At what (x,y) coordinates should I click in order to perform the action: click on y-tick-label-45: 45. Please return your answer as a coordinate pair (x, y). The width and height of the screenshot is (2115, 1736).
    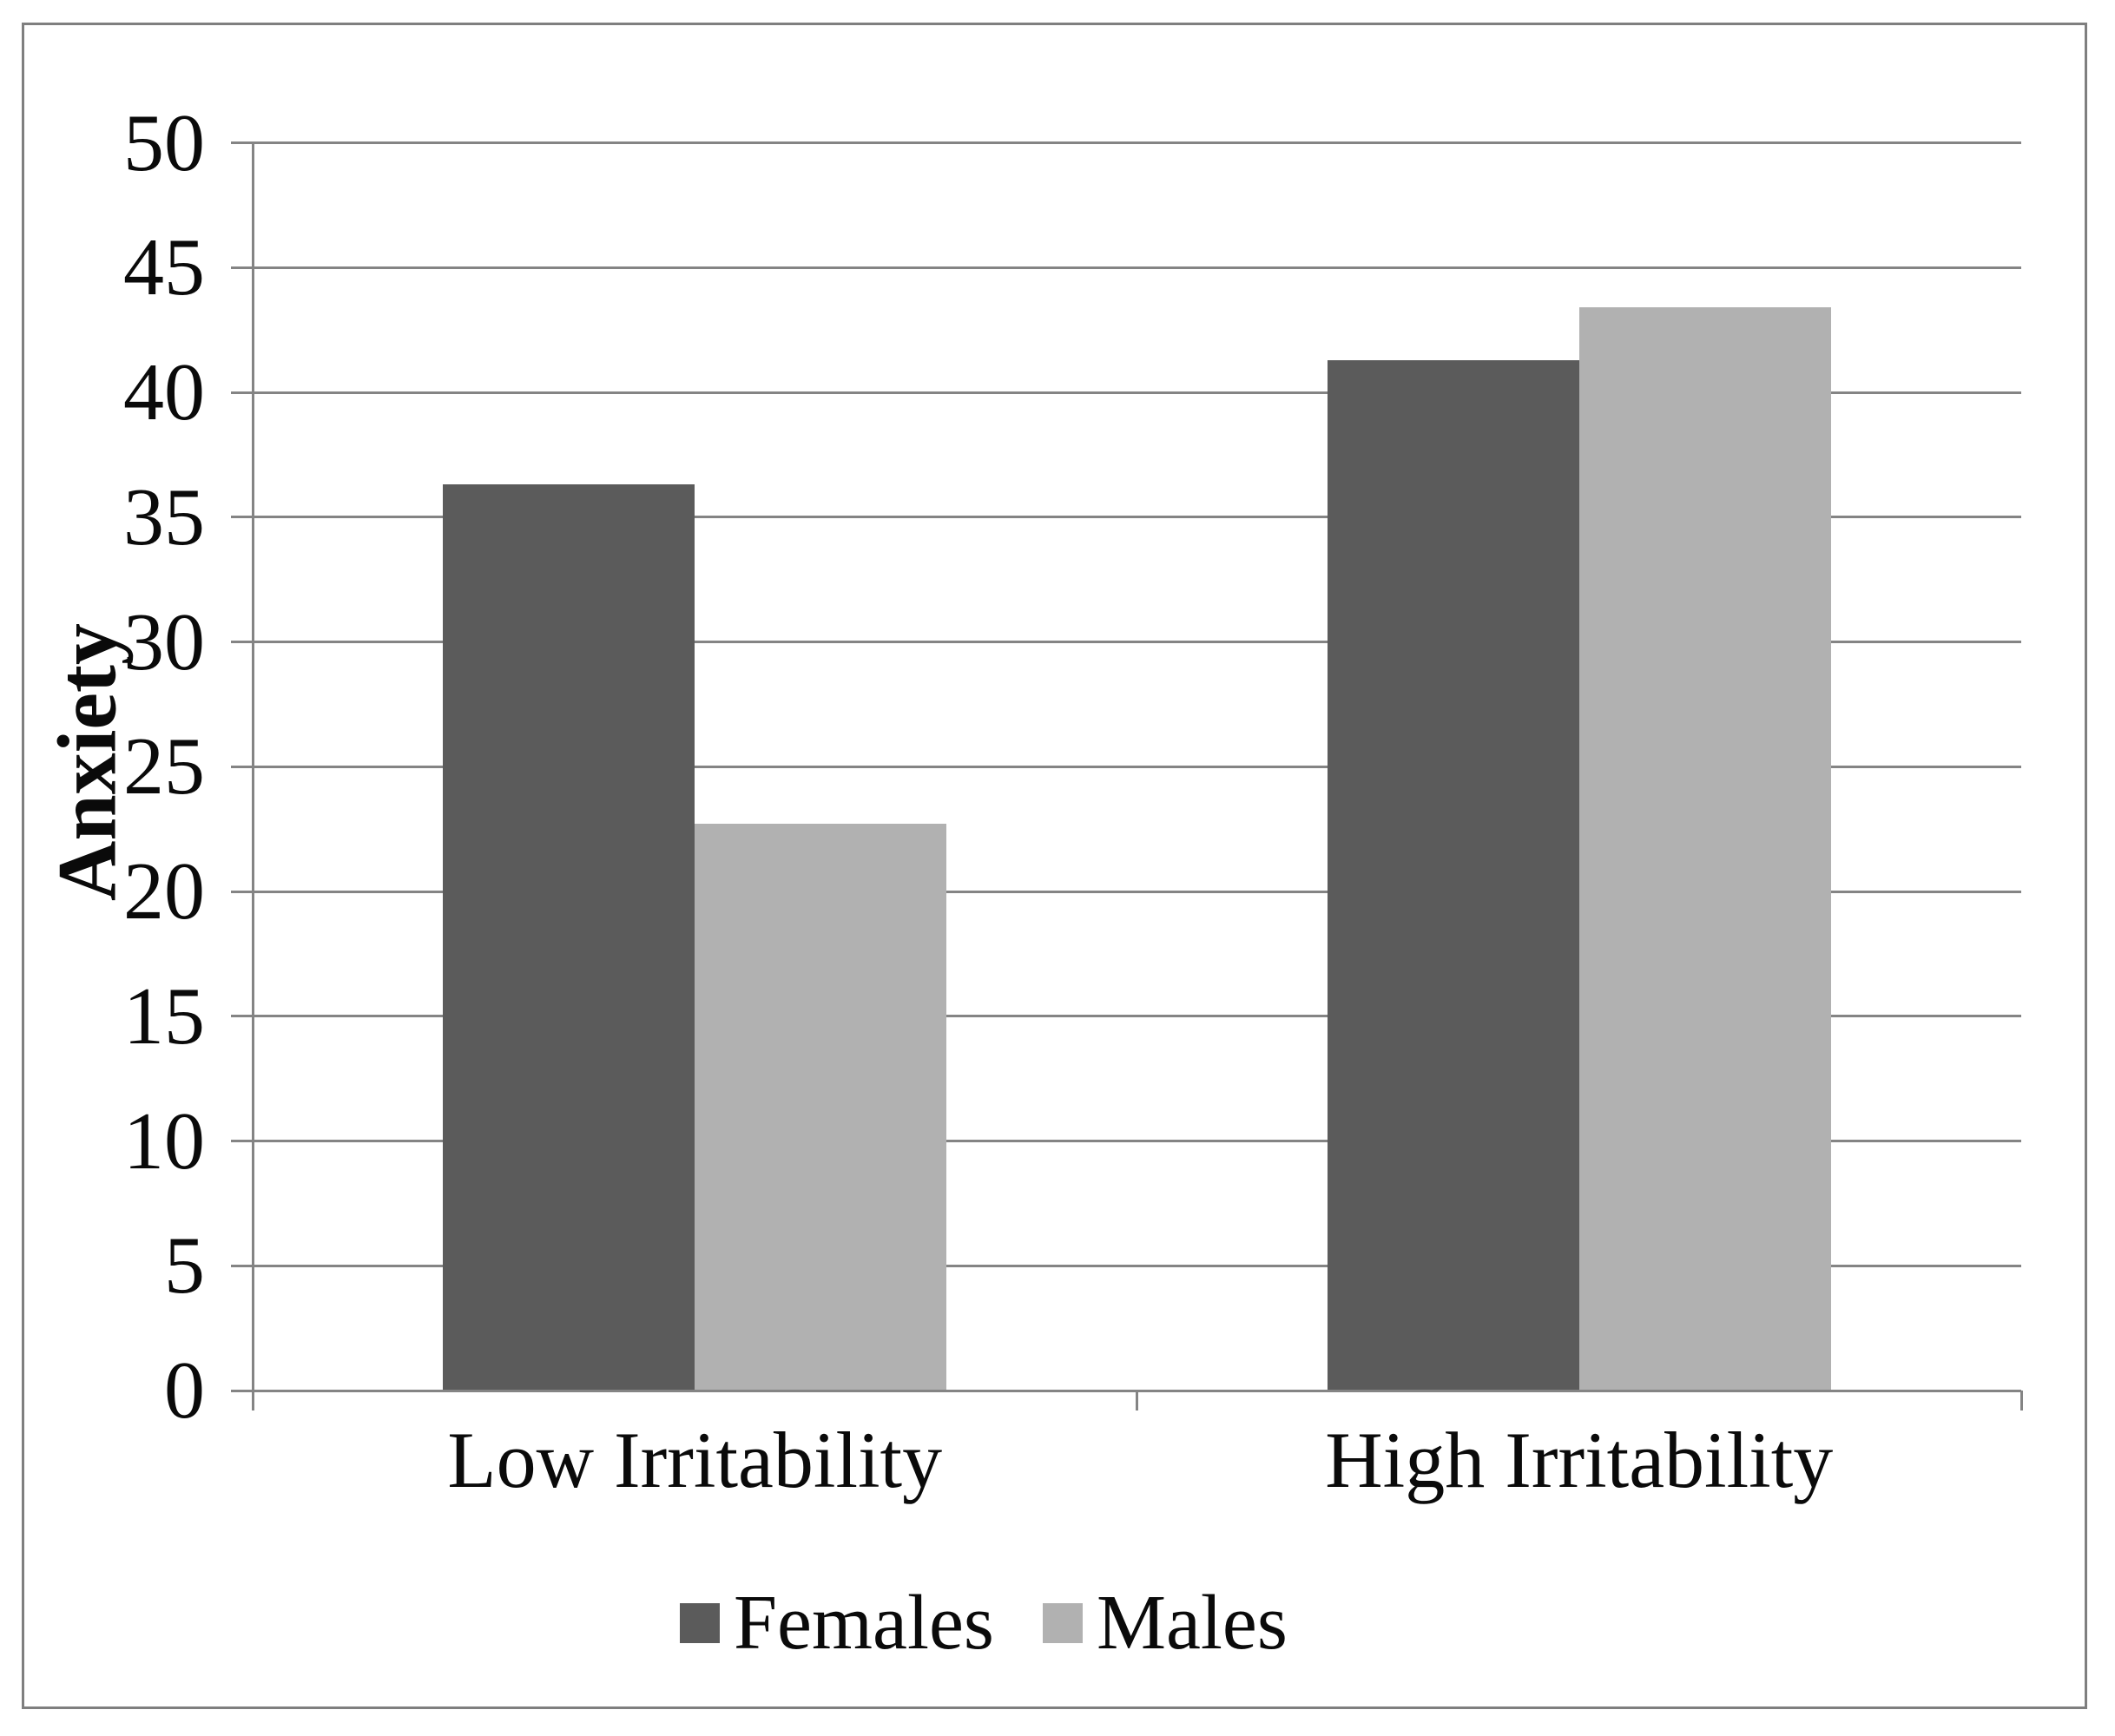
    Looking at the image, I should click on (164, 267).